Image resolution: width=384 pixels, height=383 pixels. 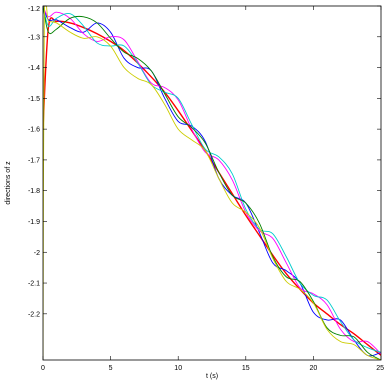 What do you see at coordinates (37, 253) in the screenshot?
I see `y-tick-label: -2` at bounding box center [37, 253].